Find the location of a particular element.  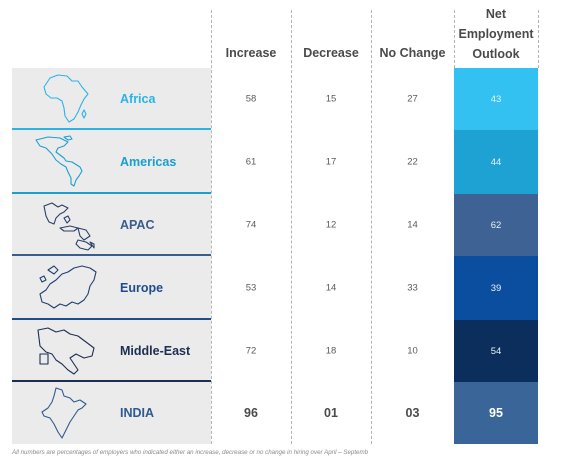

net-employment-outlook-cell: 39 is located at coordinates (496, 288).